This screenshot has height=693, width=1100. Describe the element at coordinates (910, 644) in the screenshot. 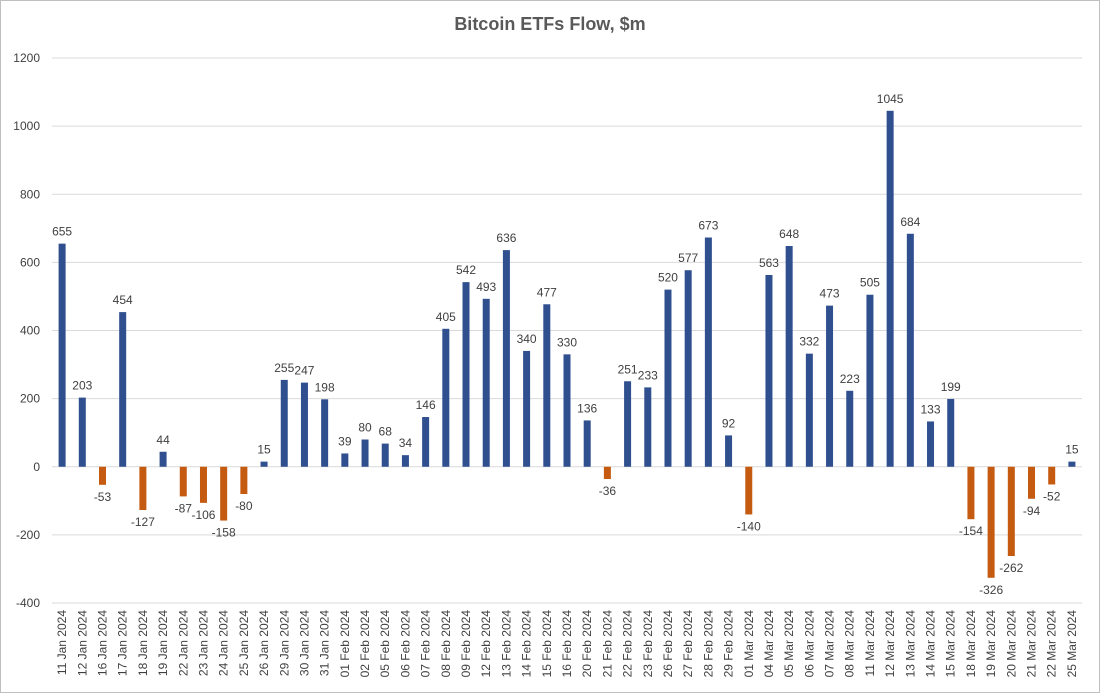

I see `x-tick-label: 13 Mar 2024` at that location.